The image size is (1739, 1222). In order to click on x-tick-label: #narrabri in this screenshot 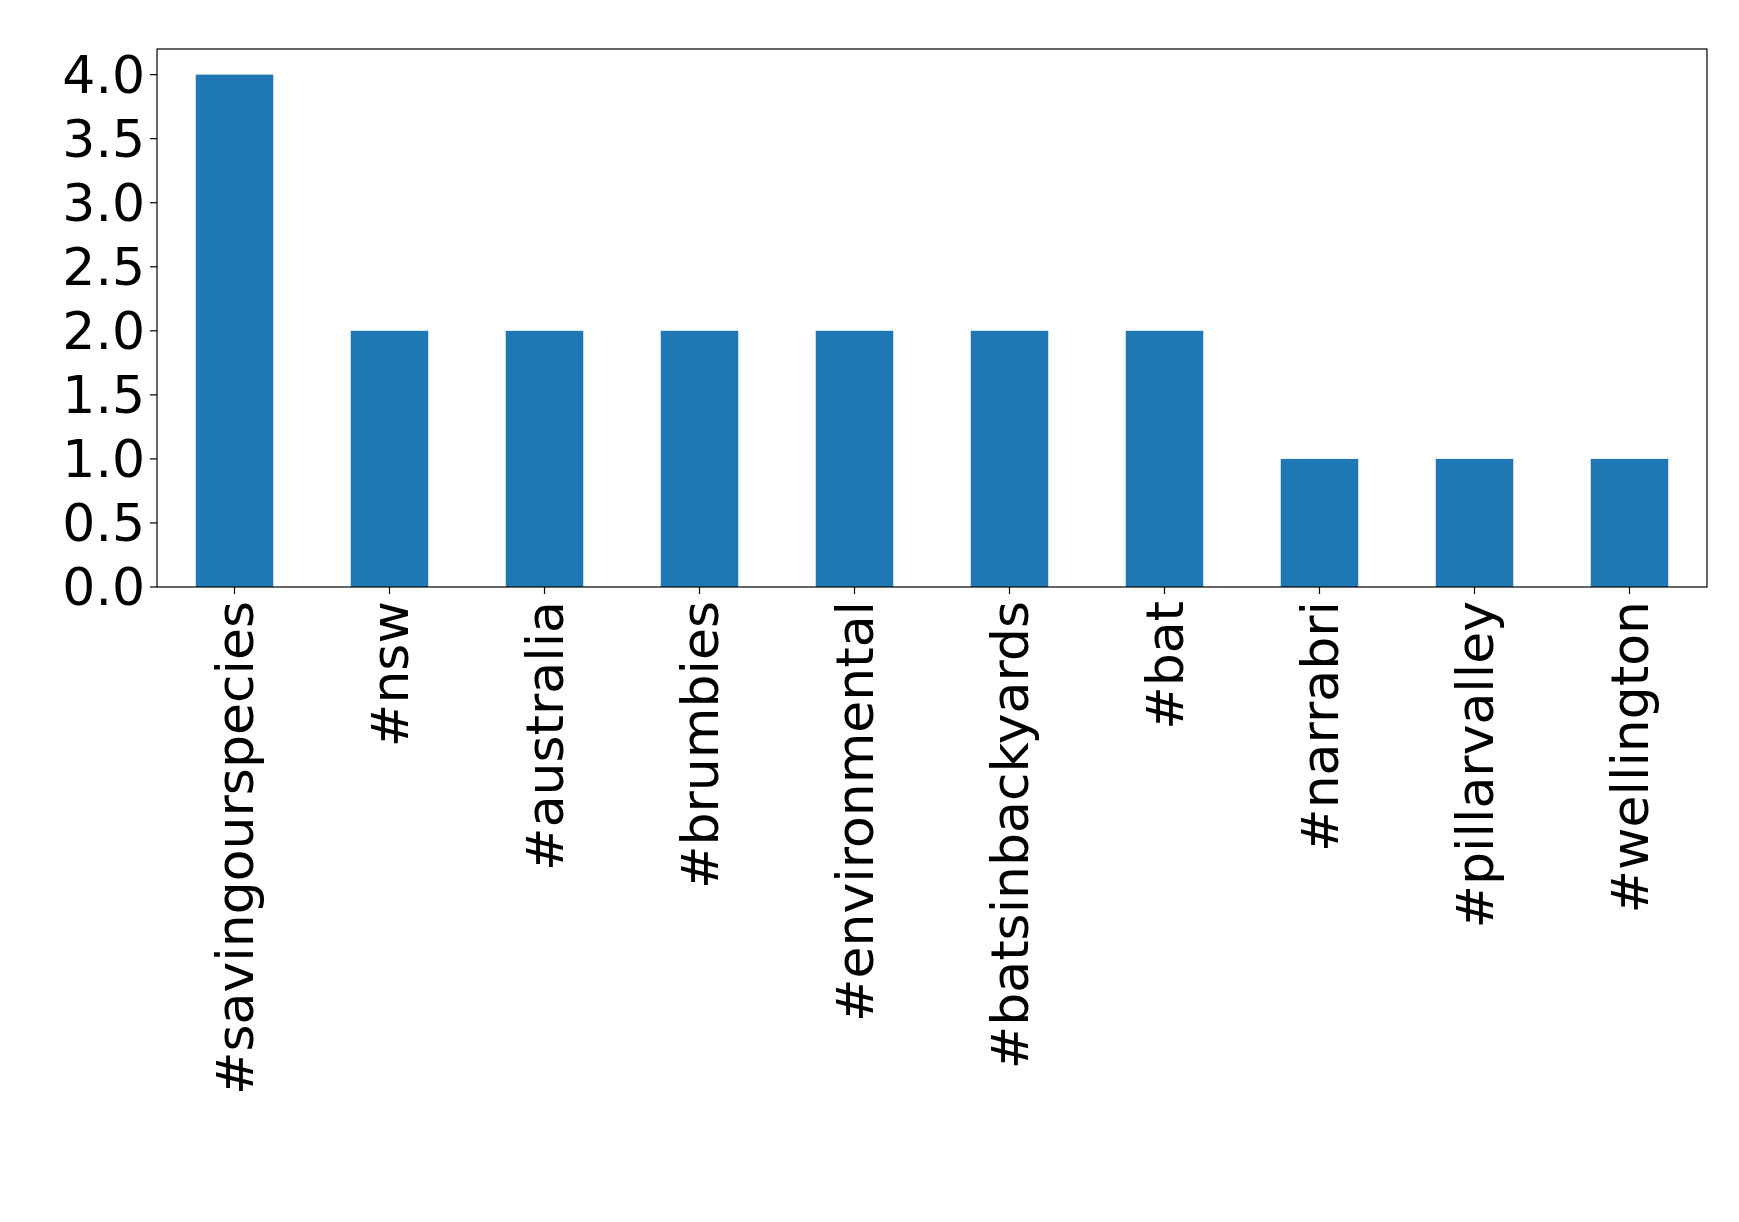, I will do `click(1319, 726)`.